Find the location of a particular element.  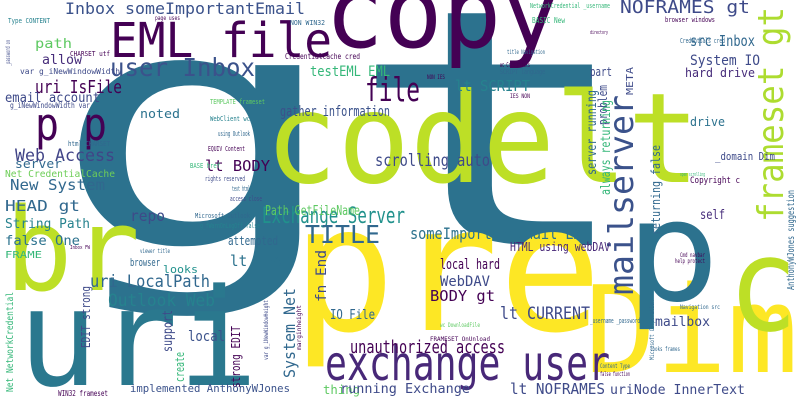

word: TEMPLATE frameset is located at coordinates (237, 102).